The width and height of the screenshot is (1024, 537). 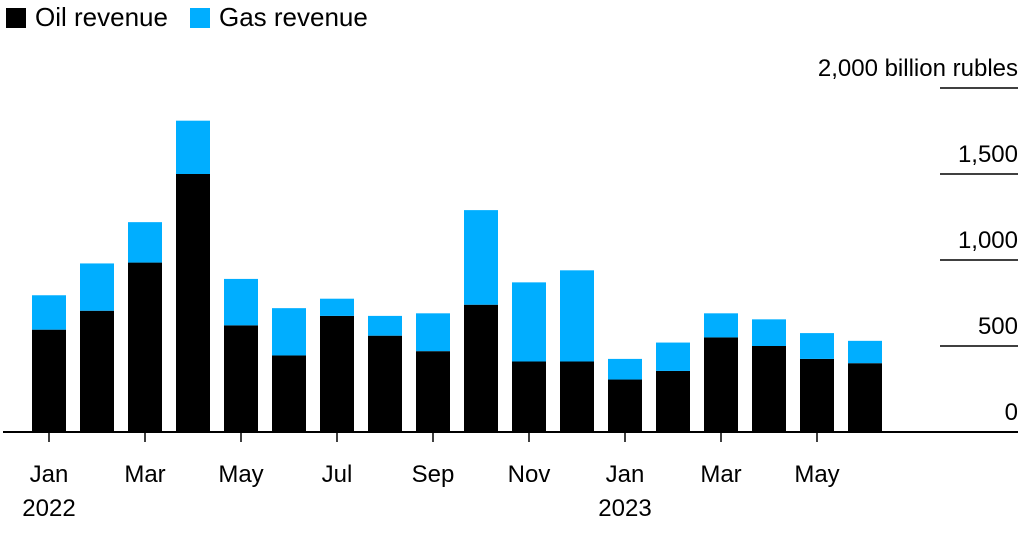 I want to click on legend-item-oil: Oil revenue, so click(x=87, y=17).